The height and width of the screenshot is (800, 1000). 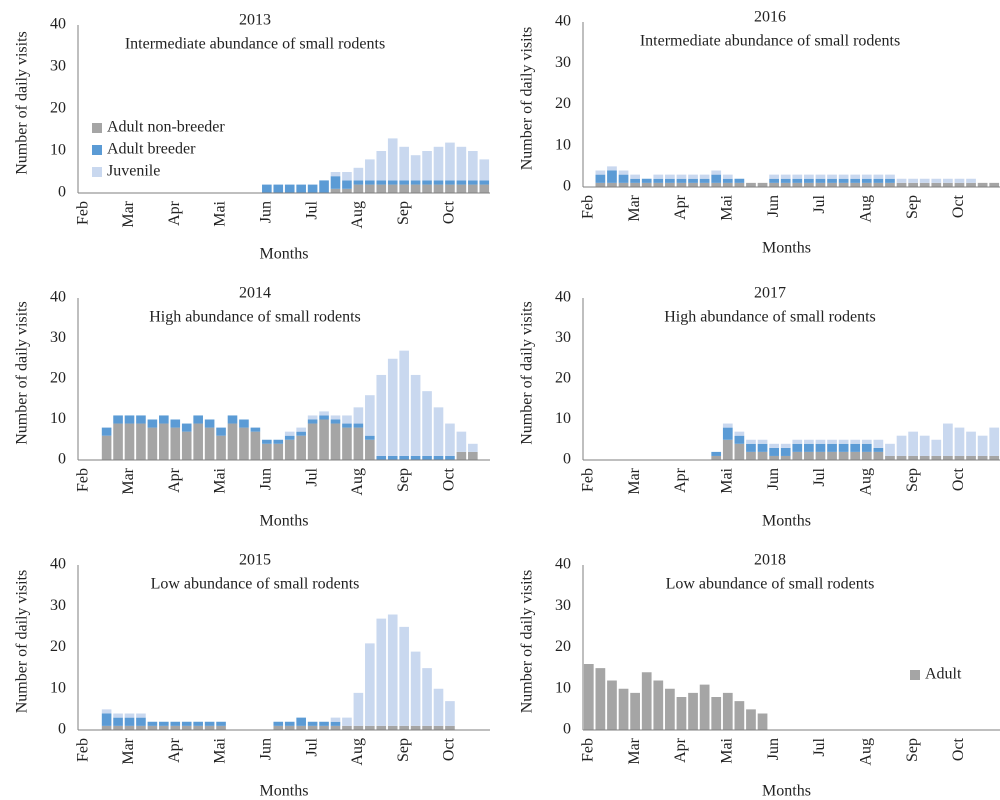 What do you see at coordinates (255, 44) in the screenshot?
I see `panel-subtitle: Intermediate abundance of small rodents` at bounding box center [255, 44].